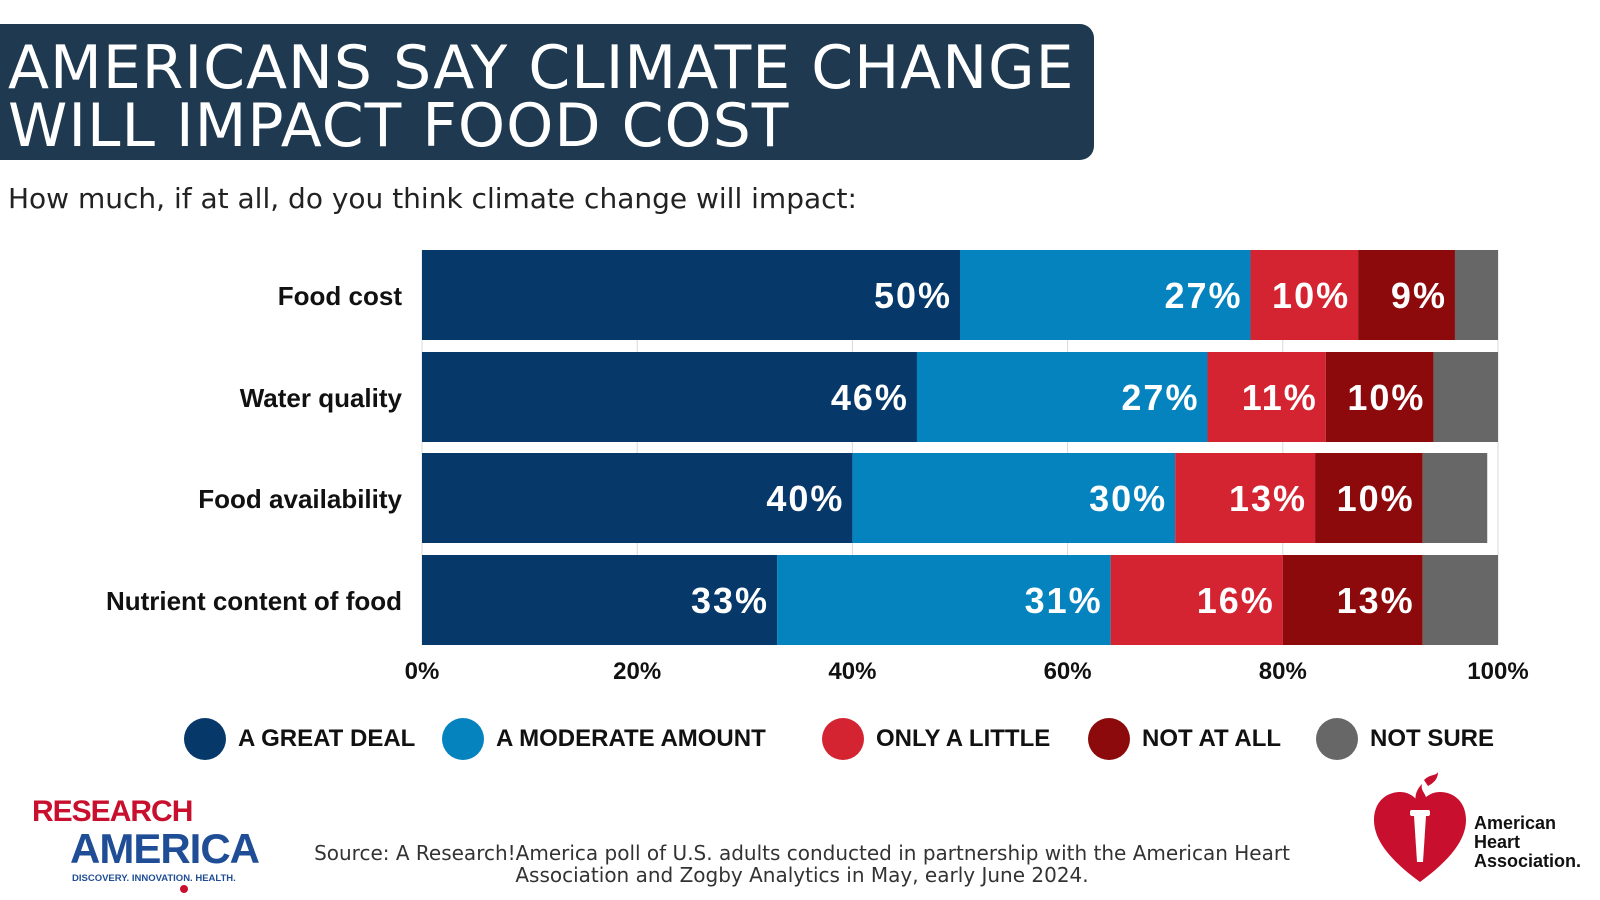  I want to click on logo-america-text: AMERICA, so click(165, 848).